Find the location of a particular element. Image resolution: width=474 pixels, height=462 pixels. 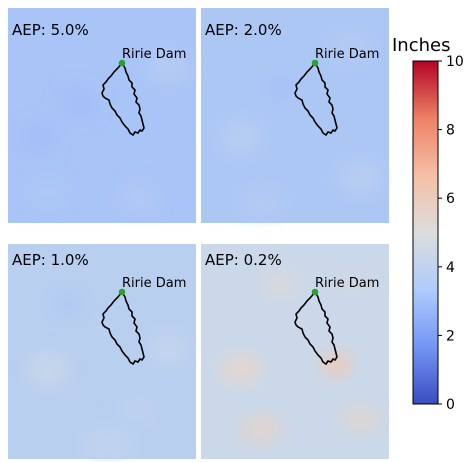

colorbar-tick-label: 0 is located at coordinates (450, 405).